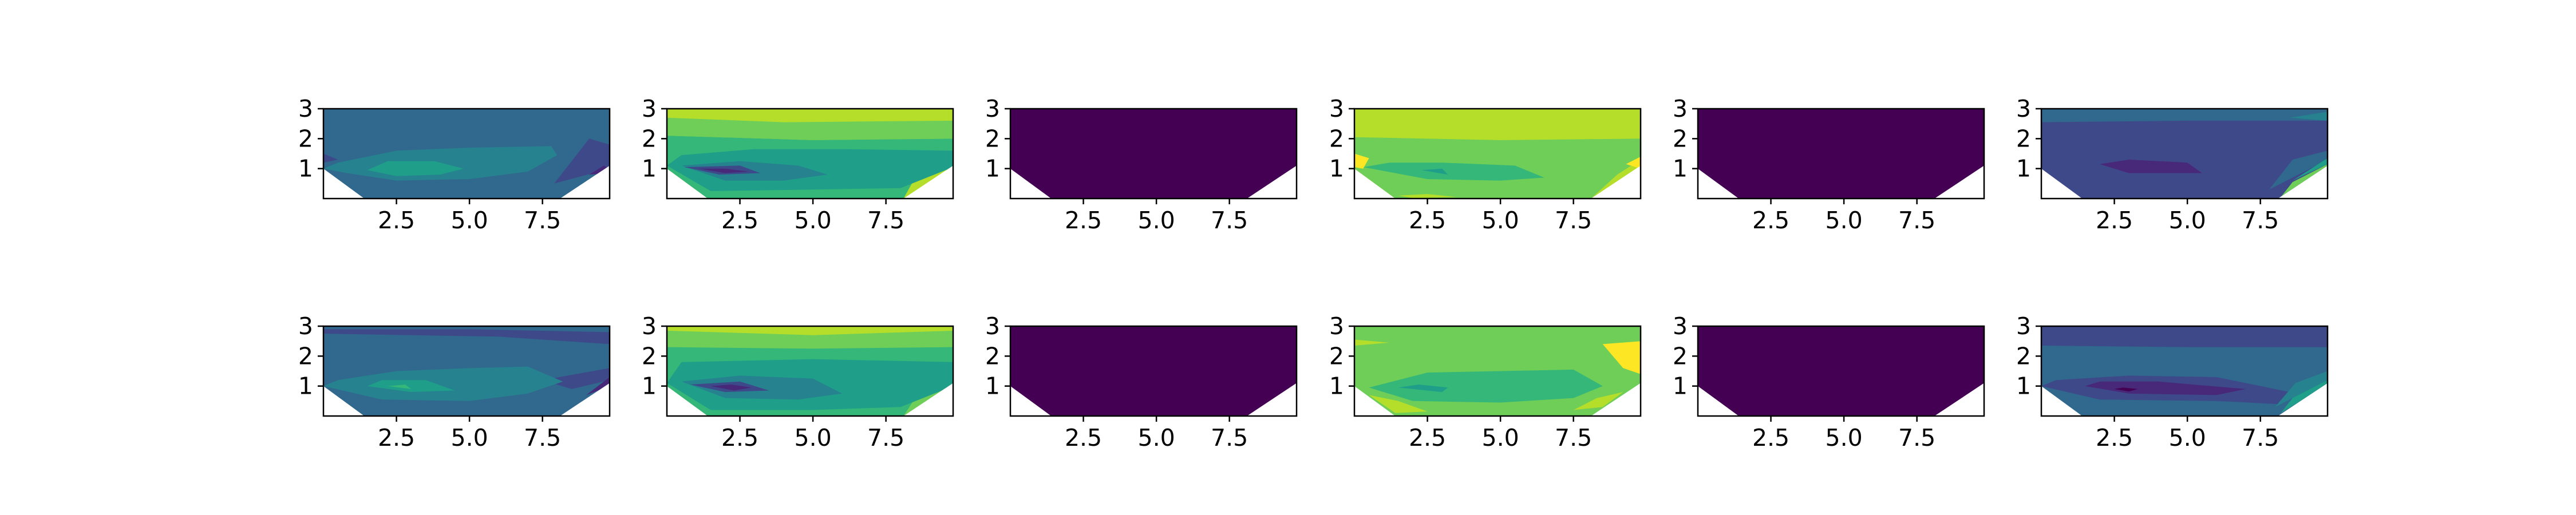 The width and height of the screenshot is (2576, 515). I want to click on y-tick-label-r2c1-2: 3, so click(305, 326).